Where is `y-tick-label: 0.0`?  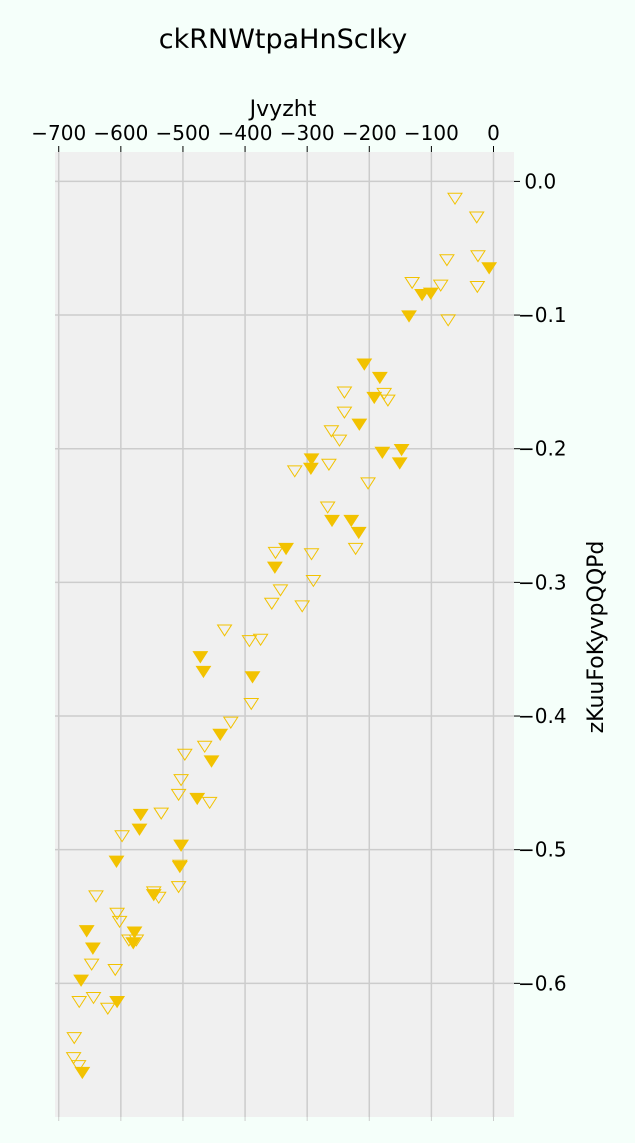 y-tick-label: 0.0 is located at coordinates (537, 181).